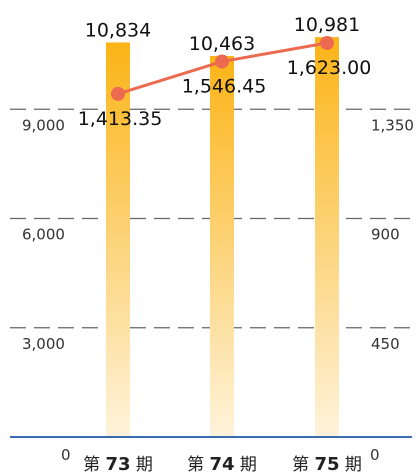 This screenshot has height=473, width=420. I want to click on line-series, so click(222, 68).